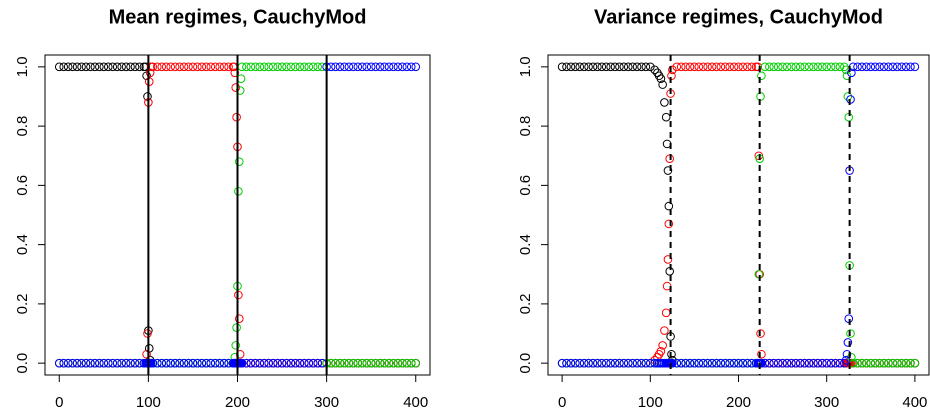  Describe the element at coordinates (22, 185) in the screenshot. I see `y-tick-label: 0.6` at that location.